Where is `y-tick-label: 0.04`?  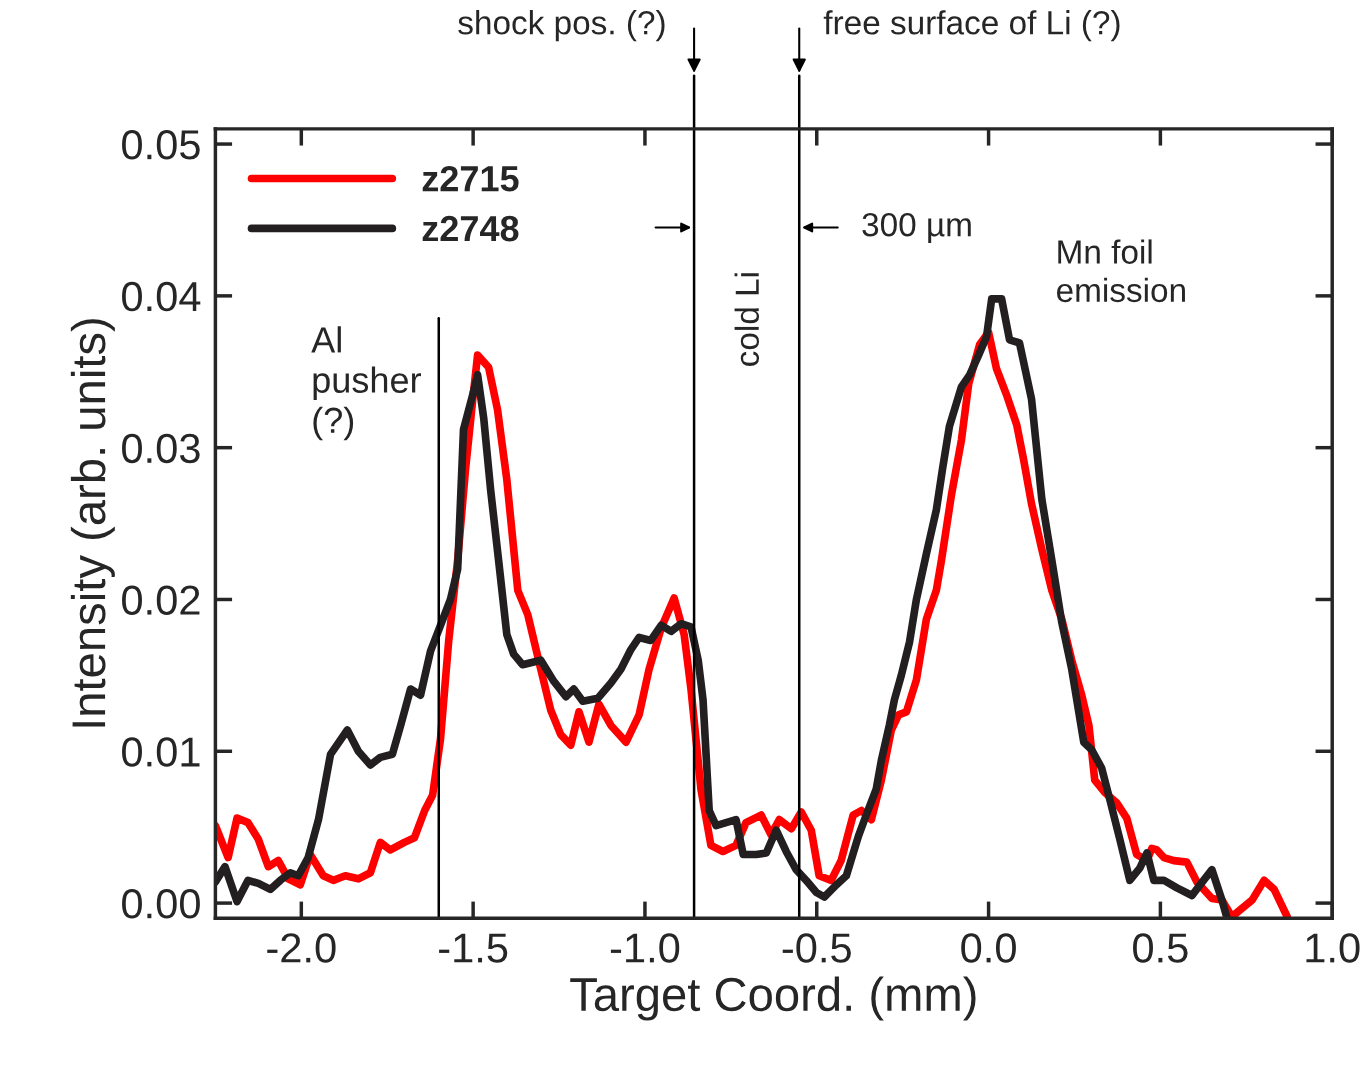 y-tick-label: 0.04 is located at coordinates (161, 296).